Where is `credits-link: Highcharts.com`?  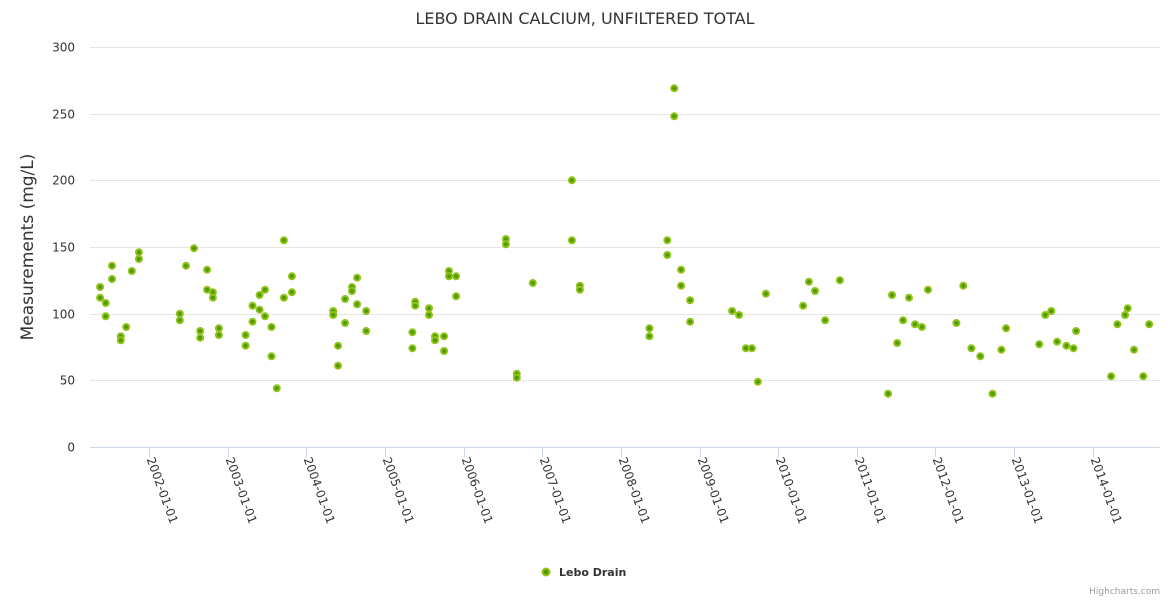 credits-link: Highcharts.com is located at coordinates (1124, 592).